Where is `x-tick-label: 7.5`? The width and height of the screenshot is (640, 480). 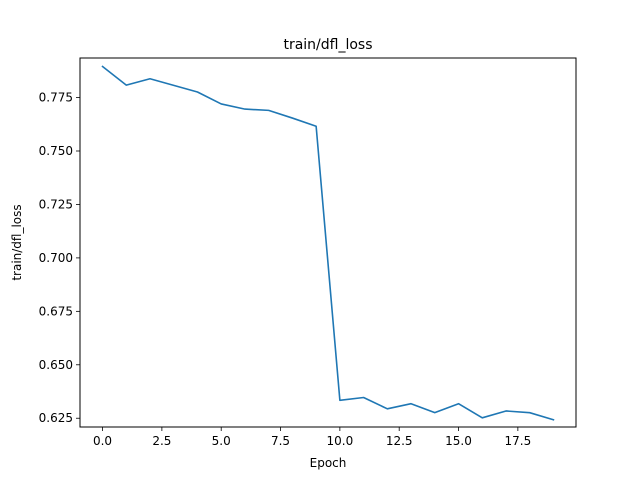
x-tick-label: 7.5 is located at coordinates (280, 441).